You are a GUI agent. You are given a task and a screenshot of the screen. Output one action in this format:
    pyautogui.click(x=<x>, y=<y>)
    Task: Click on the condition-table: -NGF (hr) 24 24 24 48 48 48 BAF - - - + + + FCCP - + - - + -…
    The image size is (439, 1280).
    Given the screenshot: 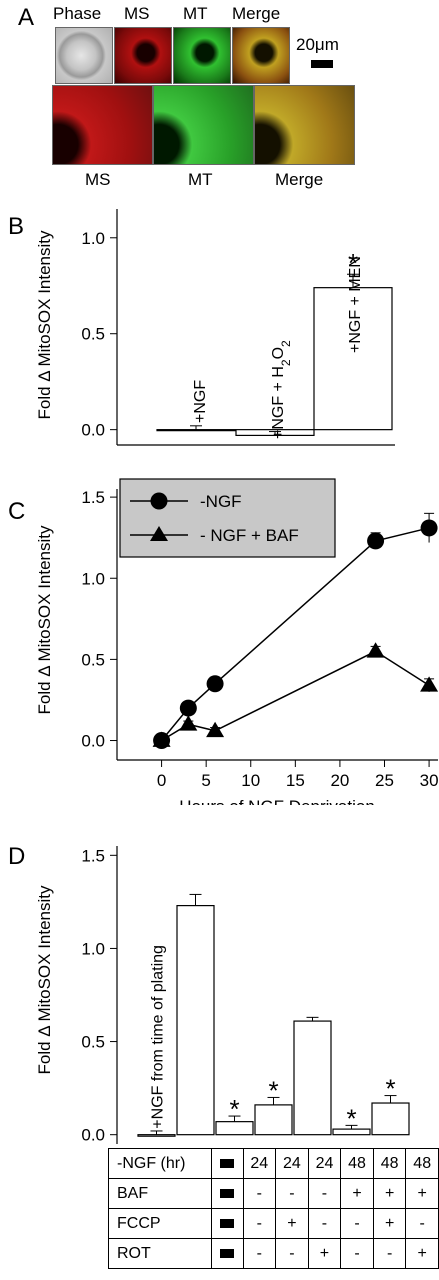 What is the action you would take?
    pyautogui.click(x=273, y=1208)
    